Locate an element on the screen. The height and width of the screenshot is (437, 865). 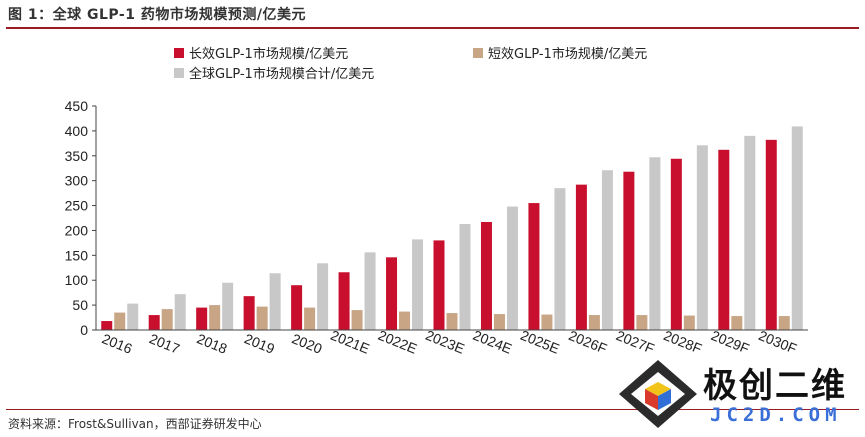
x-tick-label: 2018 is located at coordinates (212, 343).